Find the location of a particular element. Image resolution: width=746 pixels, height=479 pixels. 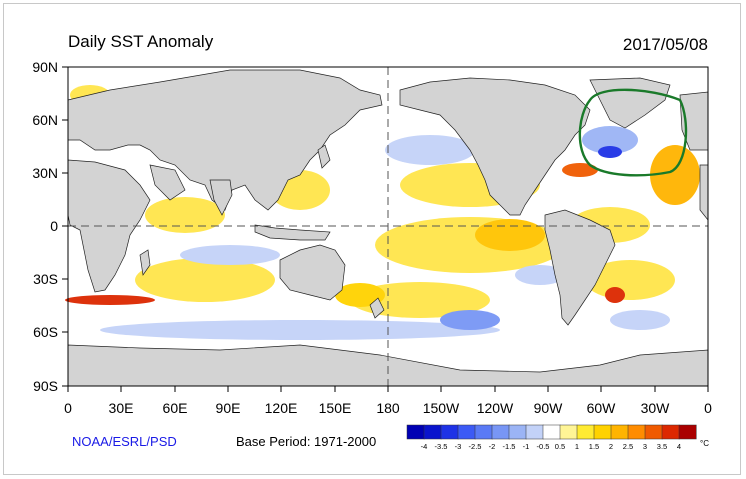

x-tick-label: 30W is located at coordinates (656, 408).